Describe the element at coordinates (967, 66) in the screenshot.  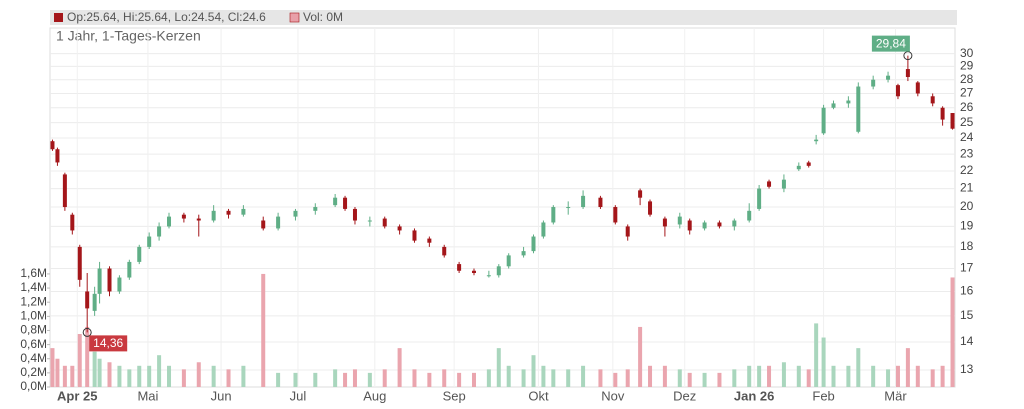
I see `y-tick-label: 29` at that location.